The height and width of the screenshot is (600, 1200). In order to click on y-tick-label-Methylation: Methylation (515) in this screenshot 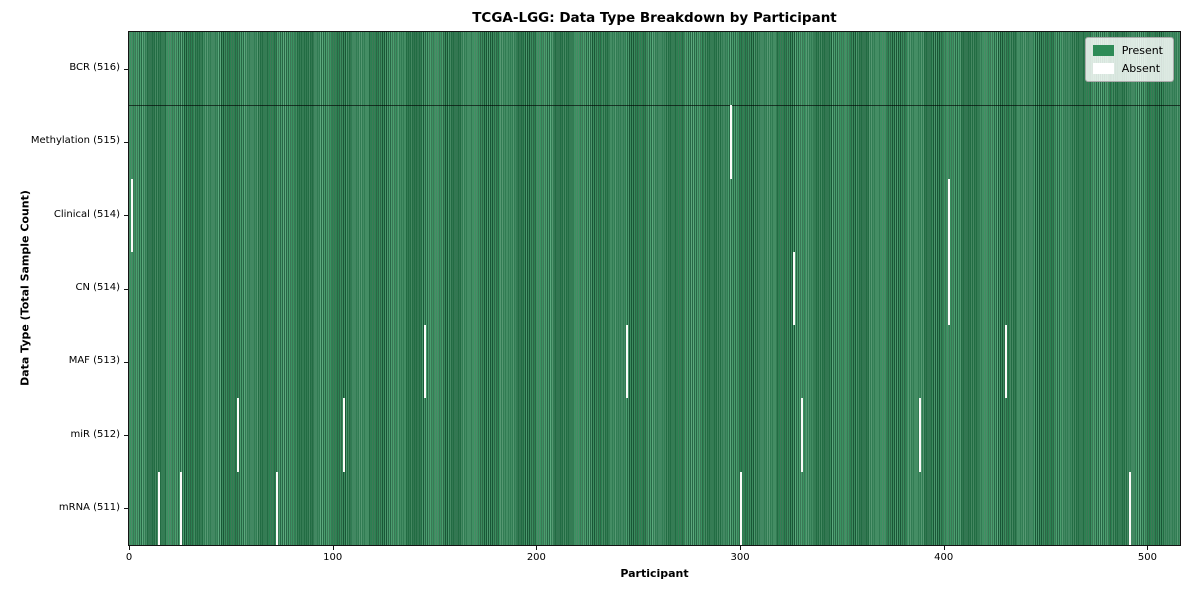, I will do `click(75, 141)`.